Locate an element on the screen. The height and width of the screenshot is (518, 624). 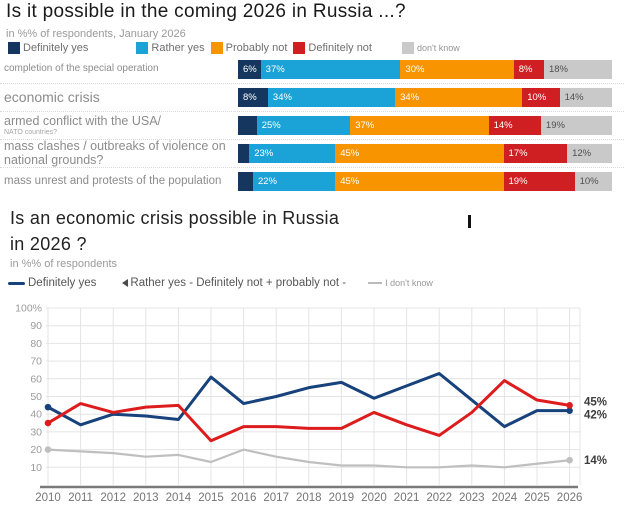
x-tick-label: 2020 is located at coordinates (374, 498).